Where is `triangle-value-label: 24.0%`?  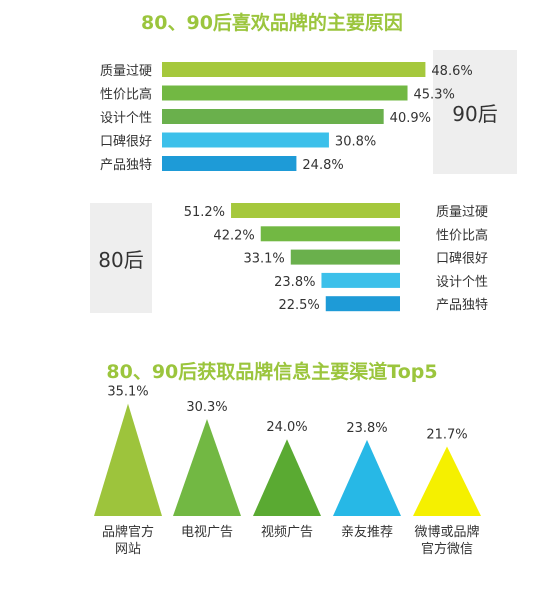 triangle-value-label: 24.0% is located at coordinates (286, 427).